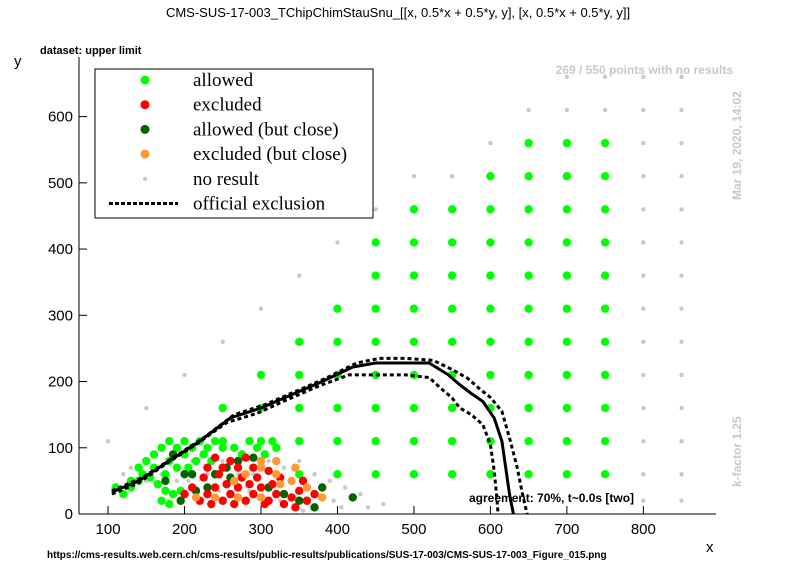  Describe the element at coordinates (270, 154) in the screenshot. I see `legend-label: excluded (but close)` at that location.